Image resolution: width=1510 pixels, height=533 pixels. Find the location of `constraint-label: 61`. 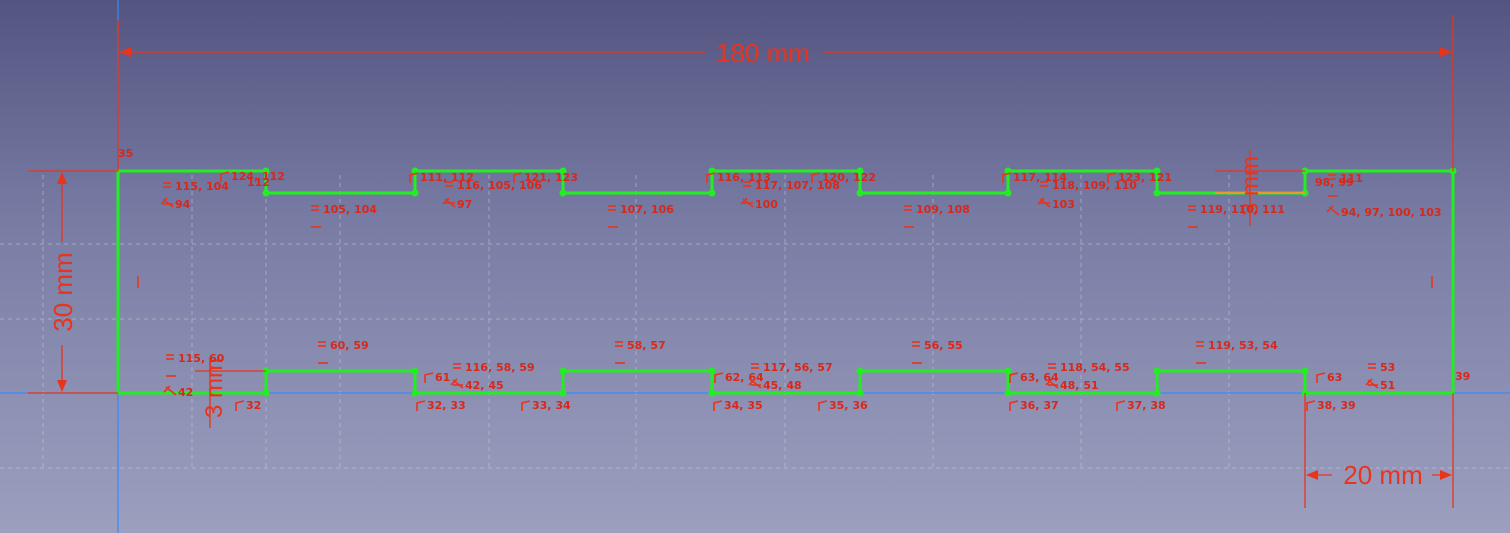

constraint-label: 61 is located at coordinates (442, 377).